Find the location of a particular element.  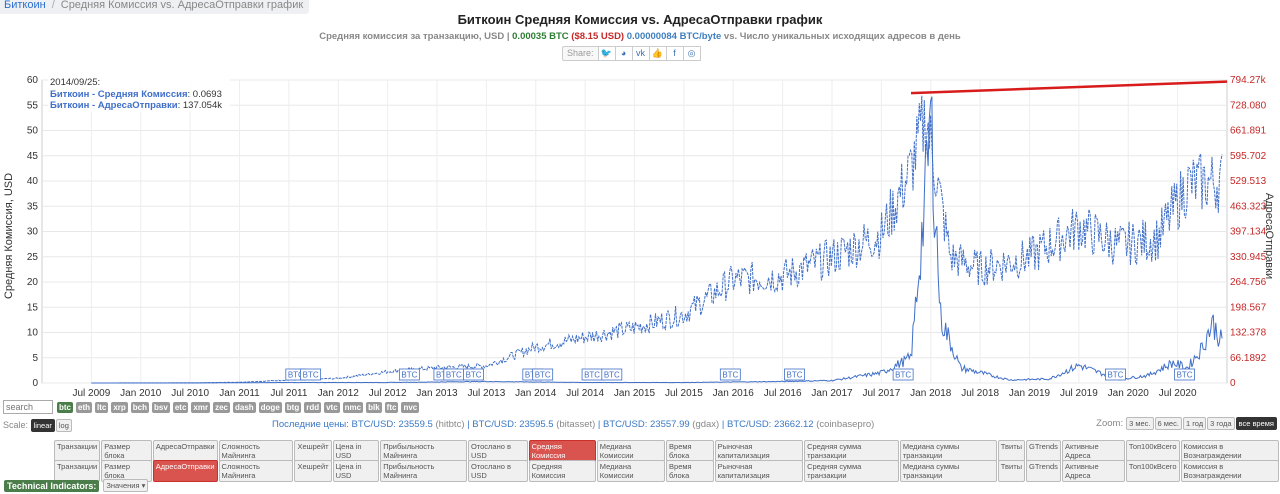

scale-linear-button: linear is located at coordinates (42, 425).